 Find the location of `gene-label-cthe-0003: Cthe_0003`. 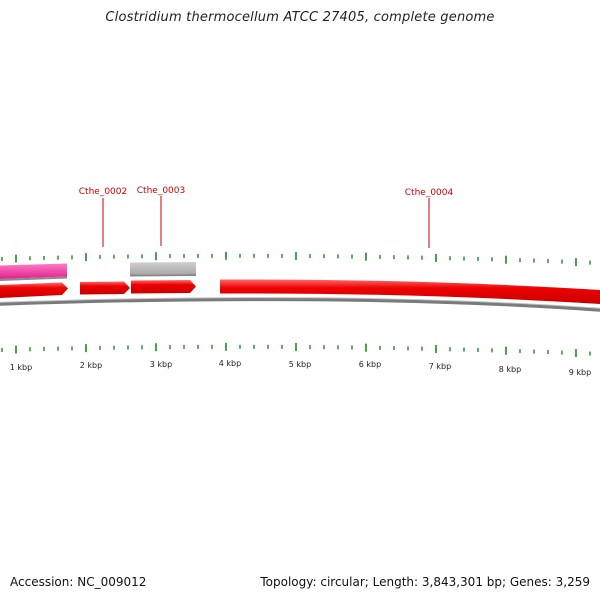

gene-label-cthe-0003: Cthe_0003 is located at coordinates (161, 191).